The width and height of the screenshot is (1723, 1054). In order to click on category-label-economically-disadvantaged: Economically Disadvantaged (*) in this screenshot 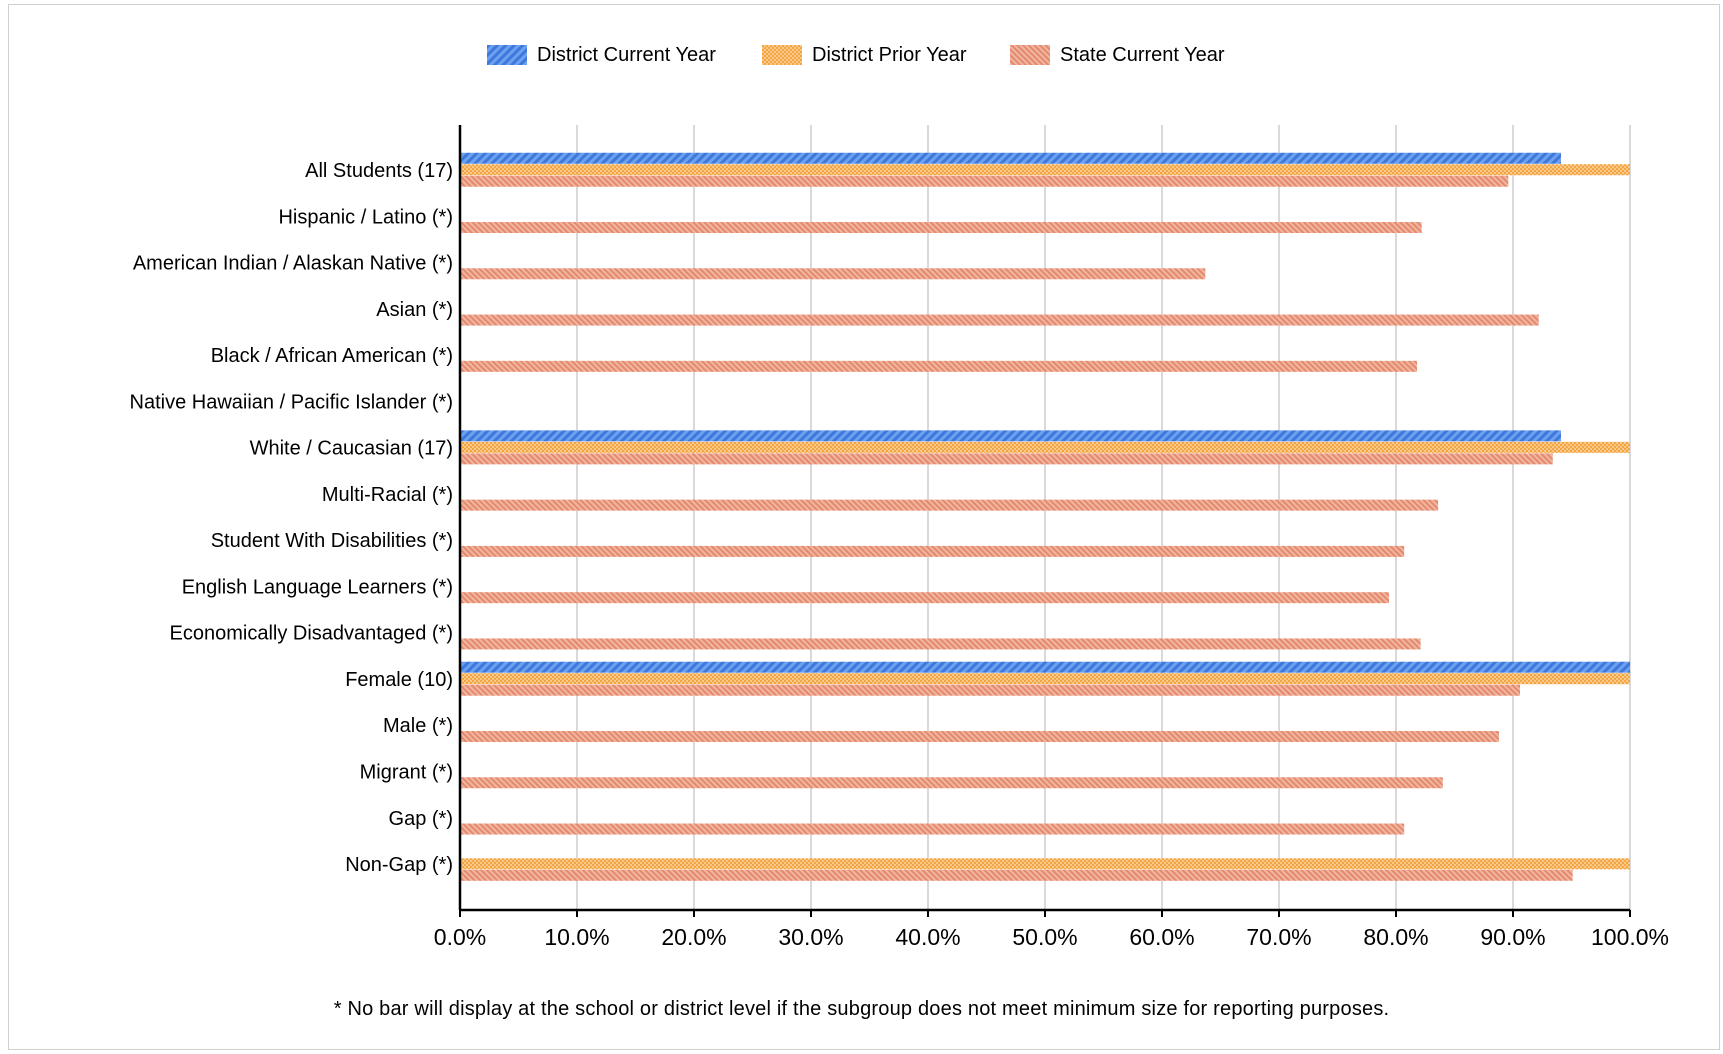, I will do `click(311, 634)`.